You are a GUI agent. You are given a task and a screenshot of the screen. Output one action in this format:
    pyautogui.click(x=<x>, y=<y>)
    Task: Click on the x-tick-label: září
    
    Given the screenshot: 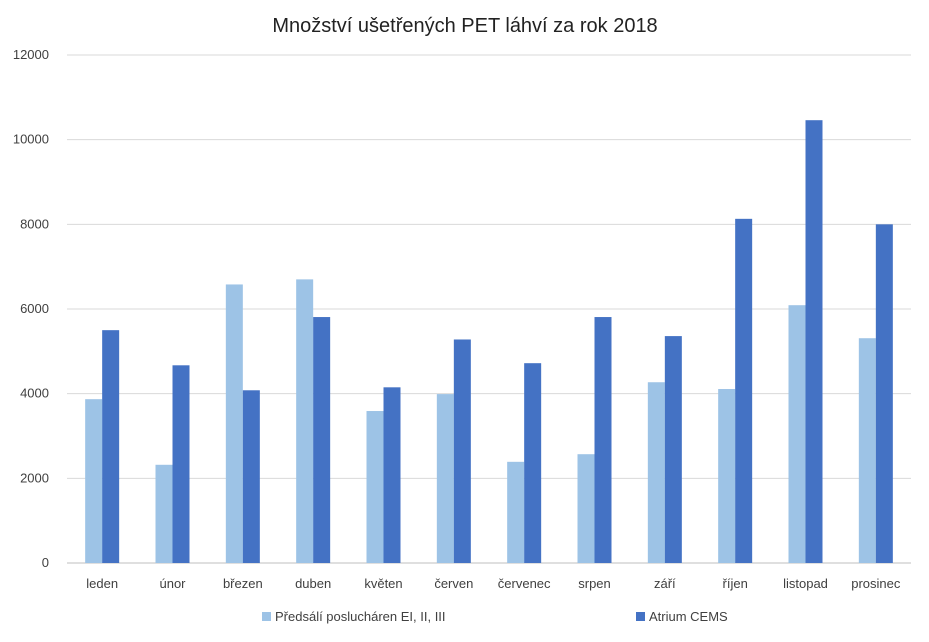 What is the action you would take?
    pyautogui.click(x=665, y=583)
    